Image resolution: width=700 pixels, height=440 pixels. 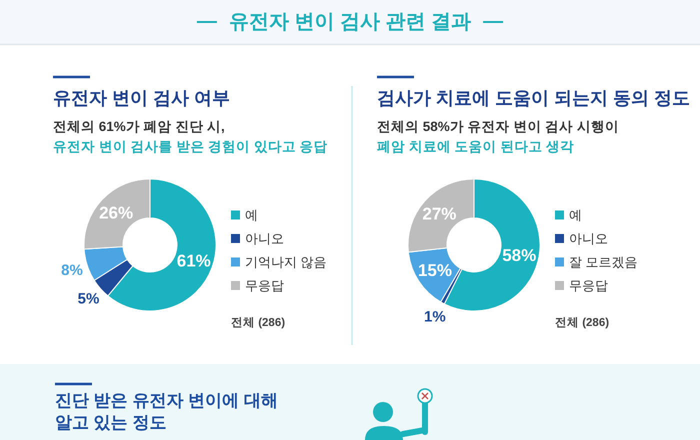 I want to click on chart-title: 유전자 변이 검사 여부, so click(x=141, y=98).